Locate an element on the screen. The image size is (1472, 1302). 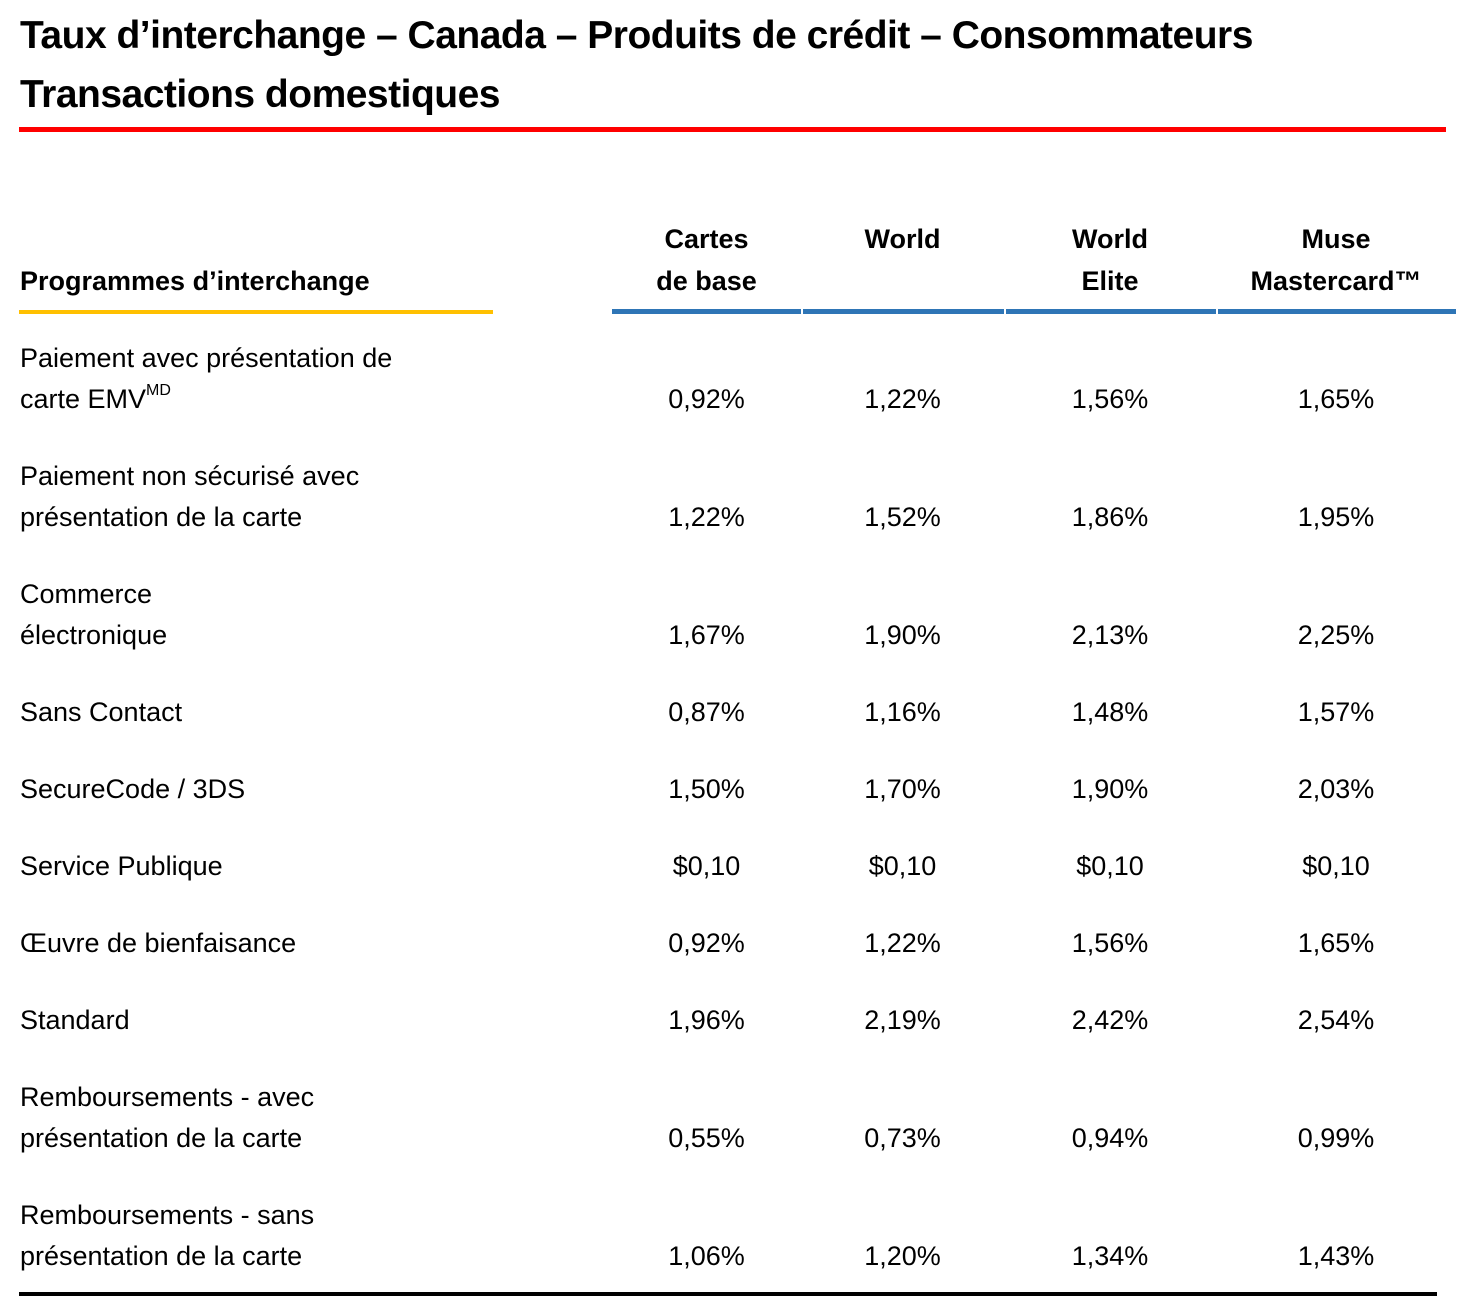
row-label-line: Œuvre de bienfaisance is located at coordinates (158, 943).